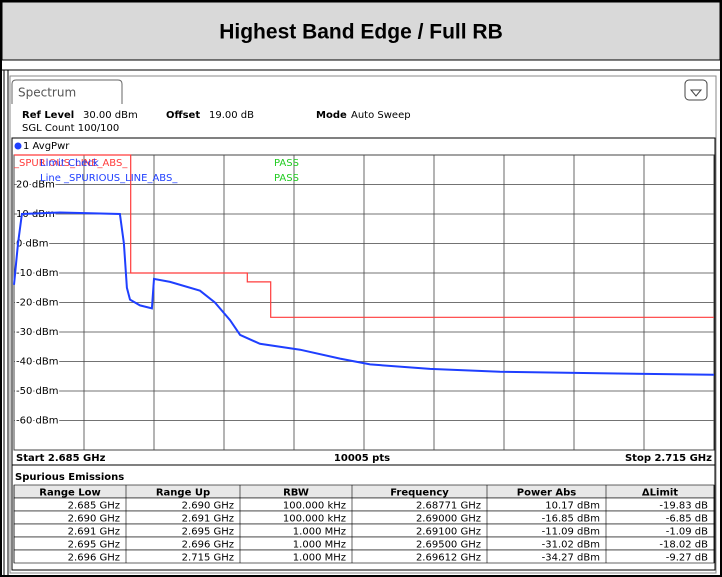  I want to click on table-cell: -18.02 dB, so click(683, 545).